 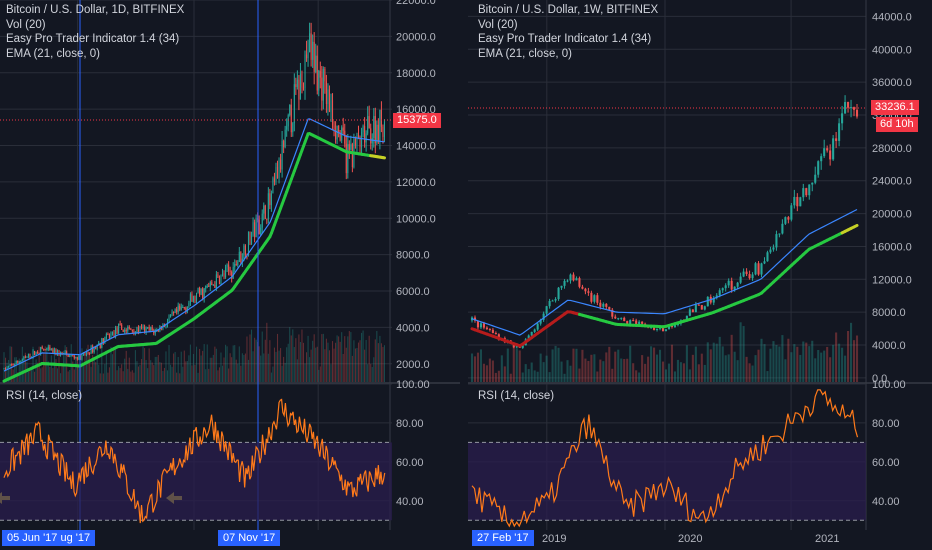 I want to click on right-legend-volume: Vol (20), so click(x=498, y=24).